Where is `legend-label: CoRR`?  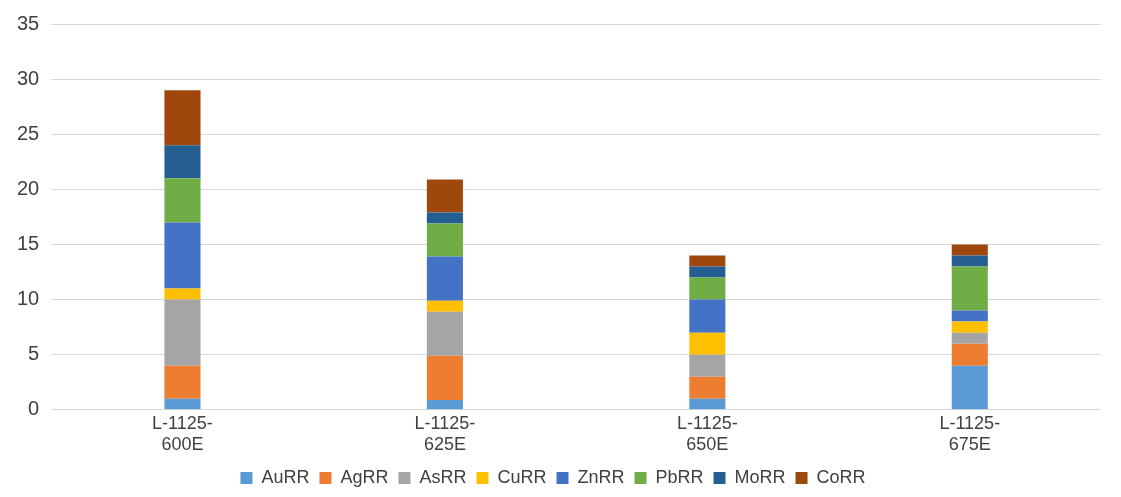 legend-label: CoRR is located at coordinates (841, 476).